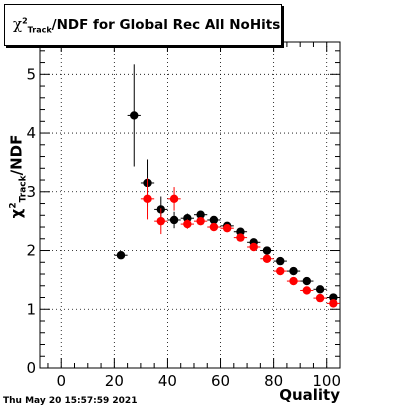 Image resolution: width=400 pixels, height=414 pixels. I want to click on x-tick-label: 100, so click(326, 381).